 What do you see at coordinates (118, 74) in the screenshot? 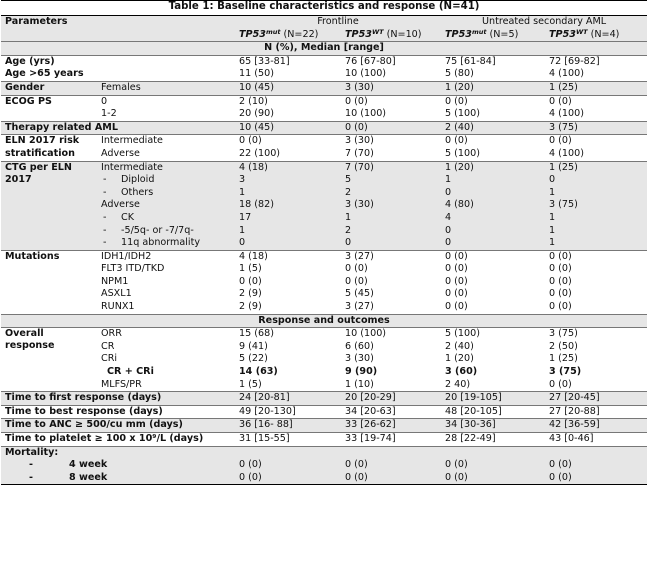
I see `parameter: Age >65 years` at bounding box center [118, 74].